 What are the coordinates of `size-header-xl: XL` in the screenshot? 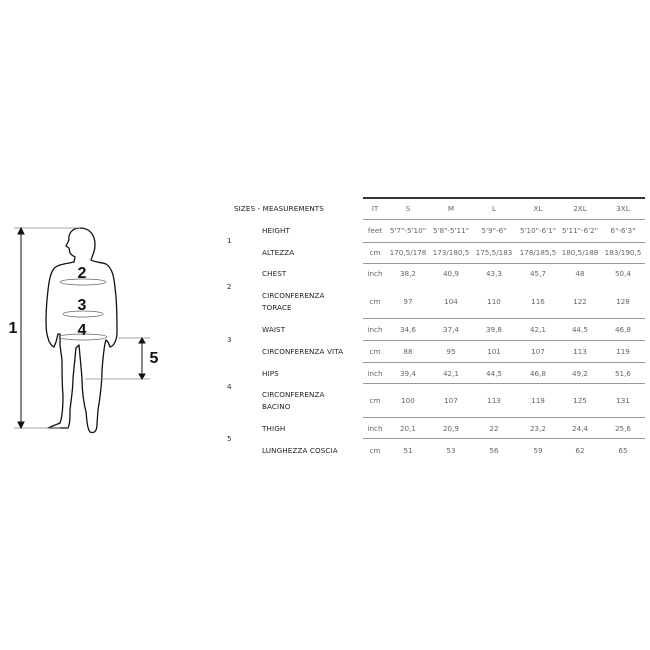 It's located at (538, 208).